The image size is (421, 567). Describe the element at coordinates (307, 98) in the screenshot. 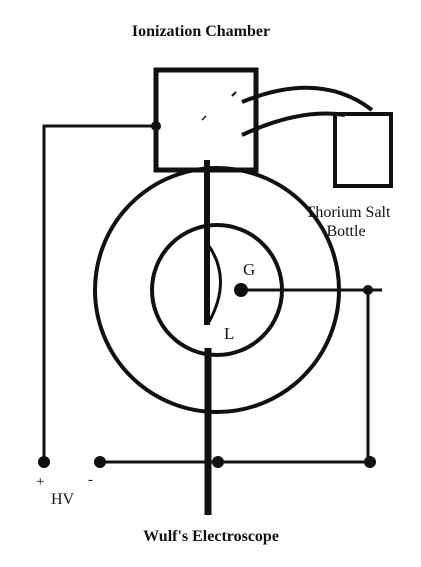

I see `connecting-tube-upper` at that location.